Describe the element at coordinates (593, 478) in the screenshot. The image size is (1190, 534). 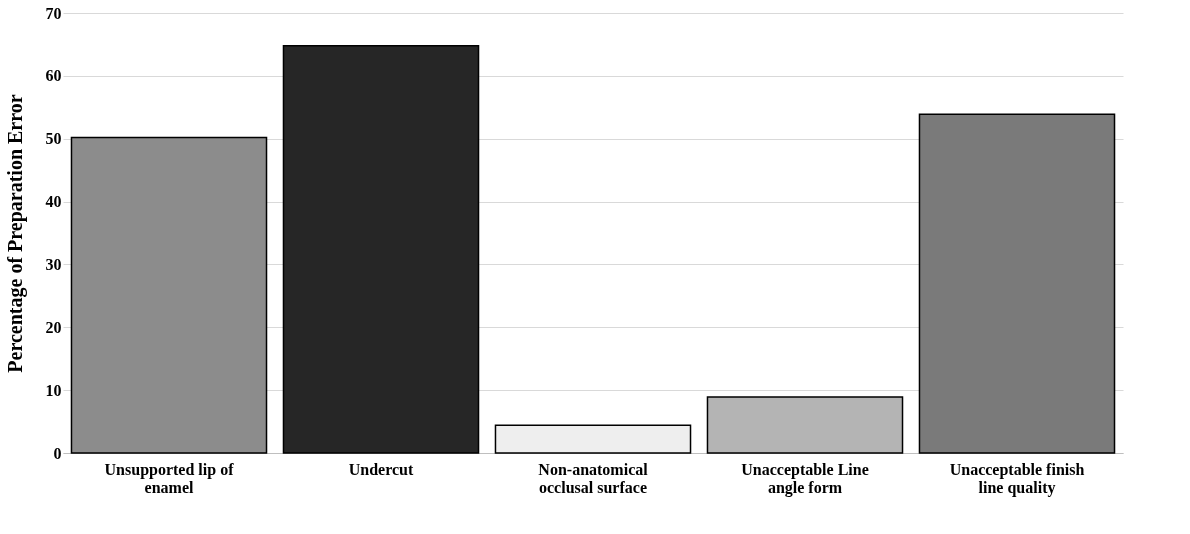
I see `x-tick-label: Non-anatomical occlusal surface` at that location.